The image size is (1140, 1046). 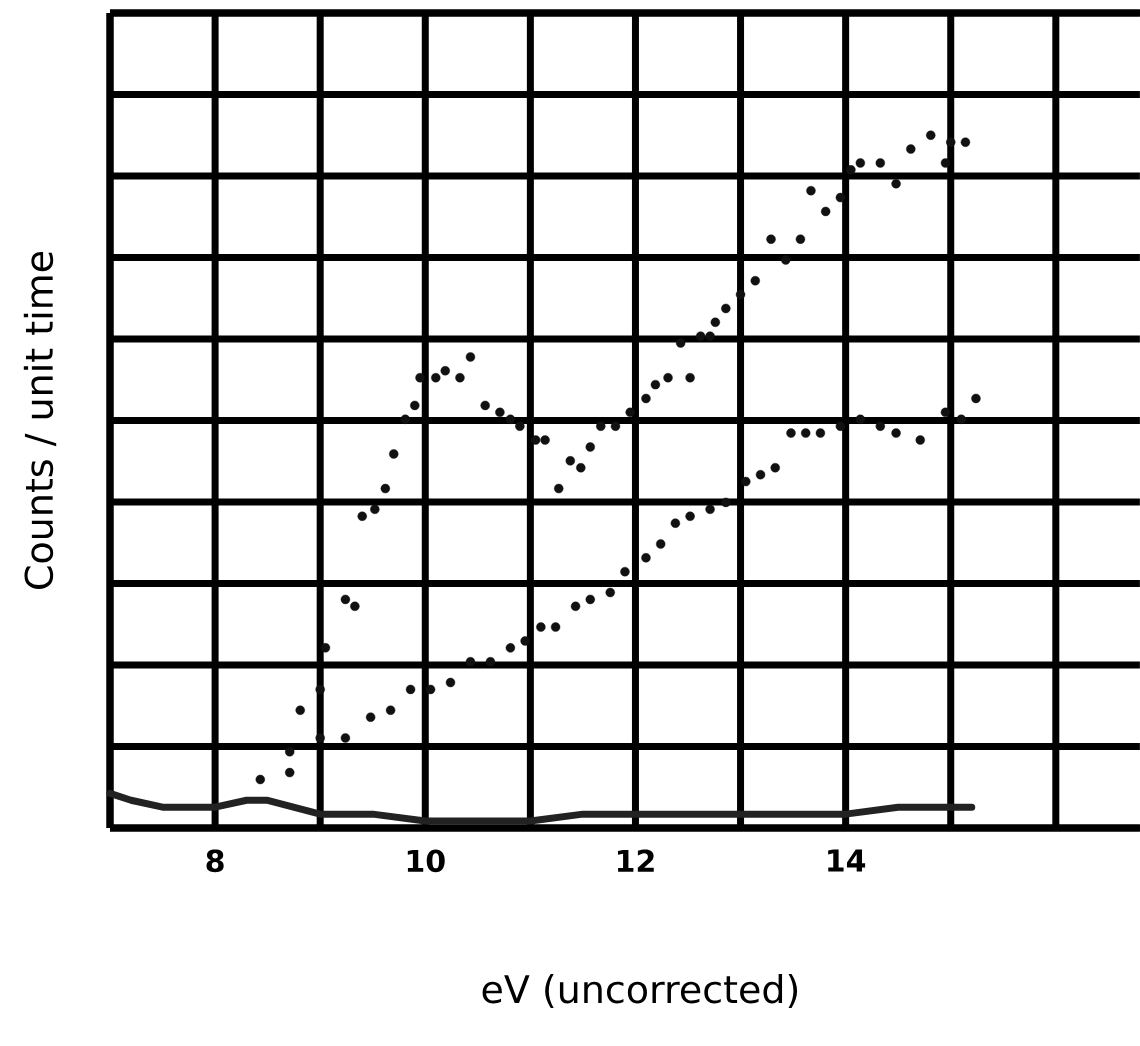 What do you see at coordinates (426, 861) in the screenshot?
I see `x-tick-label: 10` at bounding box center [426, 861].